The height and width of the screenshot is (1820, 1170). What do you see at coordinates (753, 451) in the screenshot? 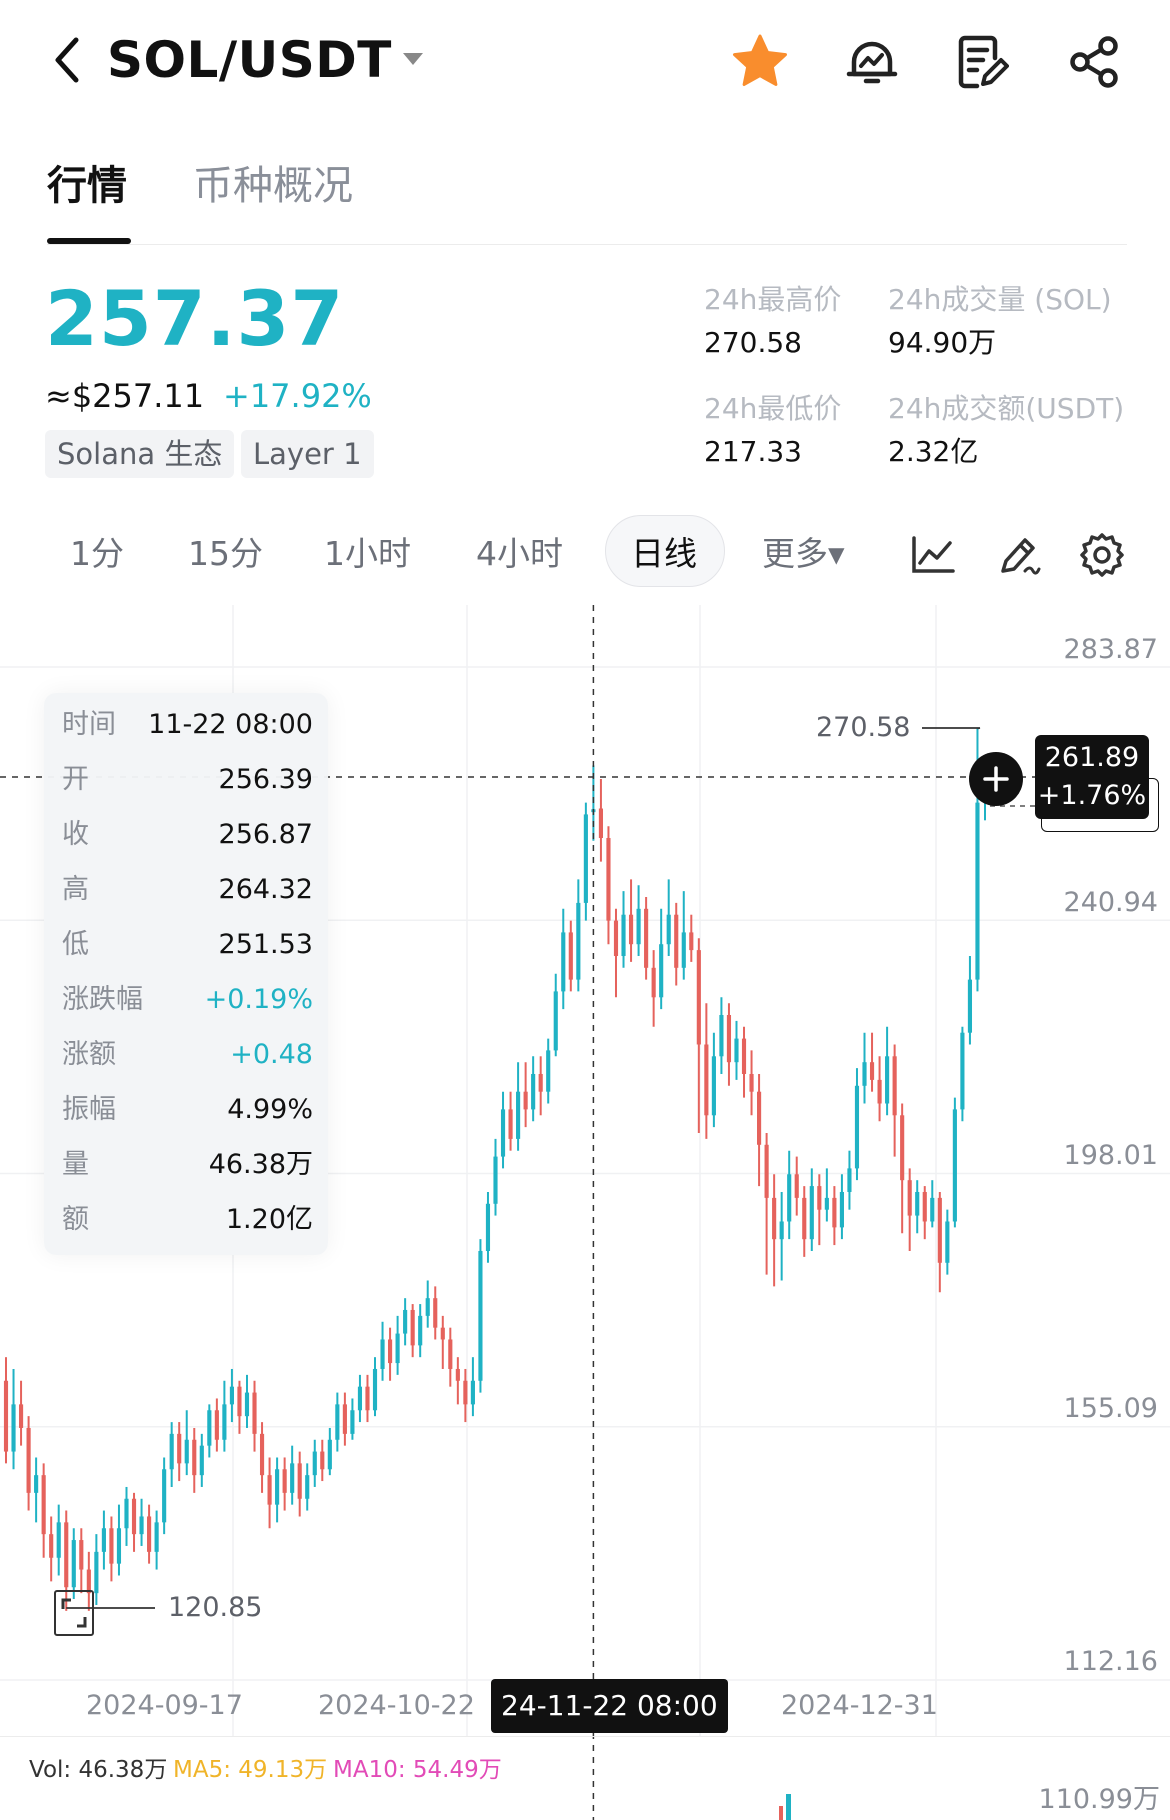
I see `stat-low-value: 217.33` at bounding box center [753, 451].